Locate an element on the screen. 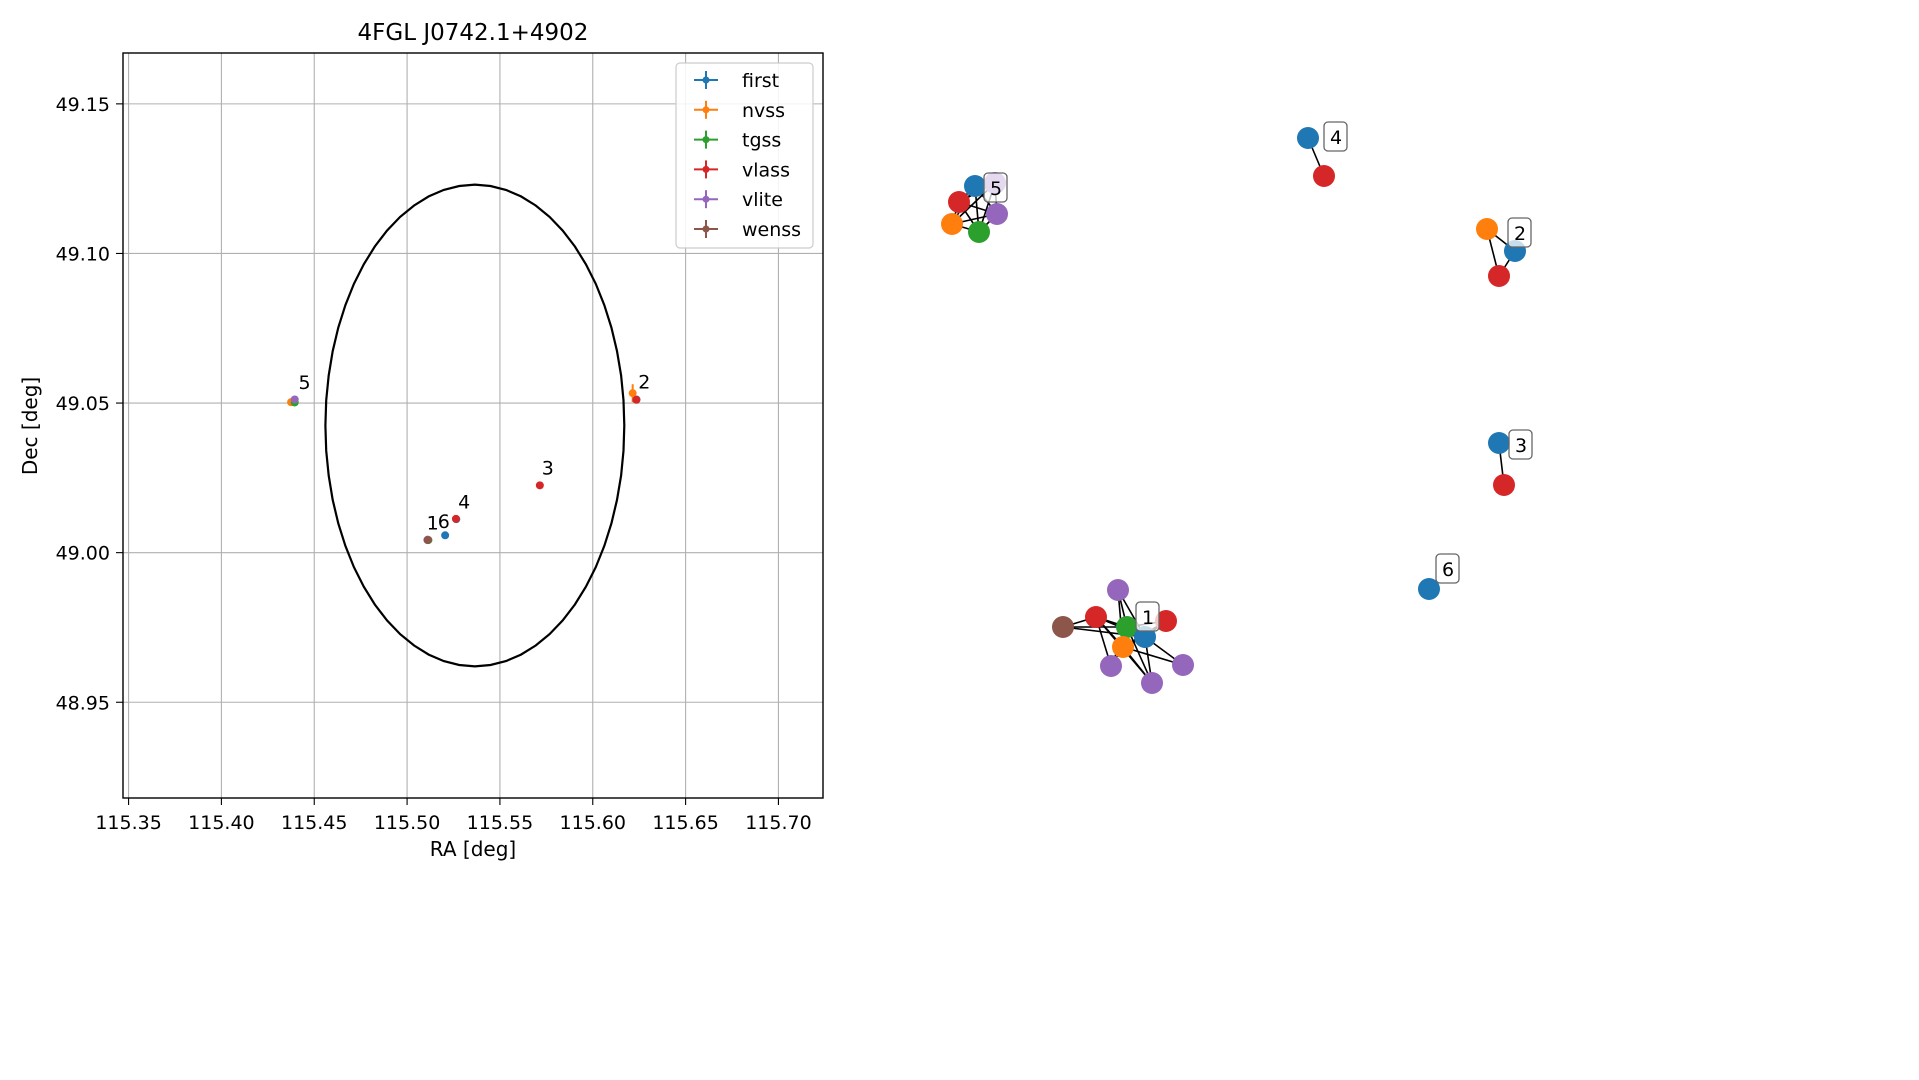  legend-label-vlass: vlass is located at coordinates (766, 170).